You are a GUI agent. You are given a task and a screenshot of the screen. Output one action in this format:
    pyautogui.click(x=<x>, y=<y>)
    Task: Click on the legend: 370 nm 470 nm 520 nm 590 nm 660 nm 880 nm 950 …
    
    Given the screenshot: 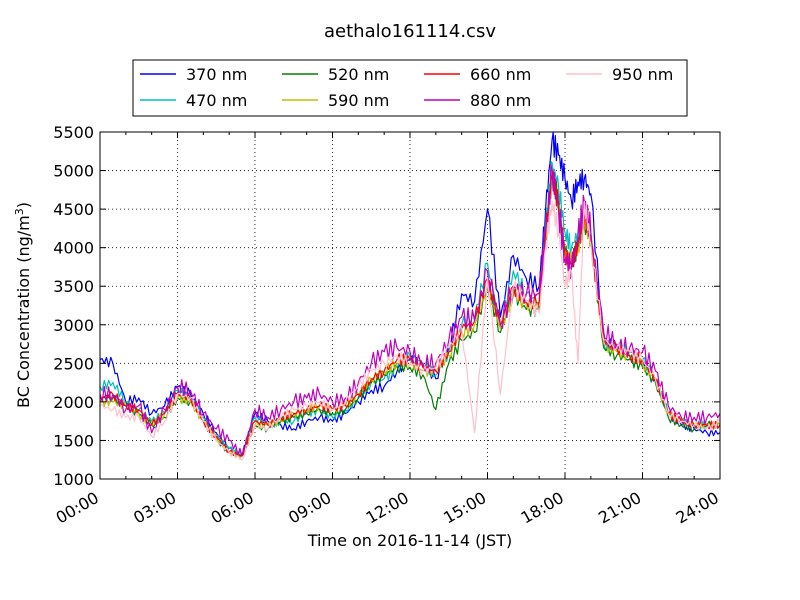 What is the action you would take?
    pyautogui.click(x=410, y=88)
    